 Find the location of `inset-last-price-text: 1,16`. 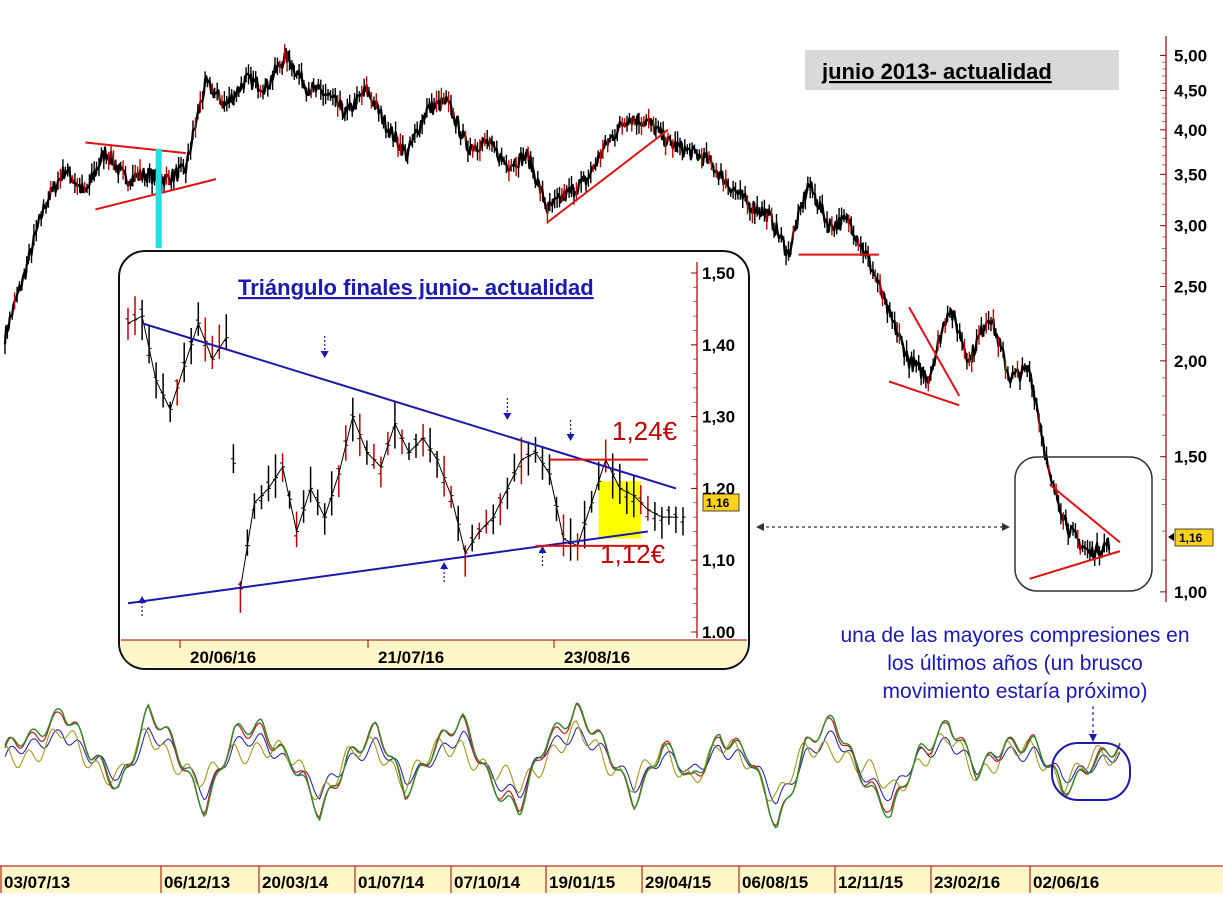

inset-last-price-text: 1,16 is located at coordinates (718, 503).